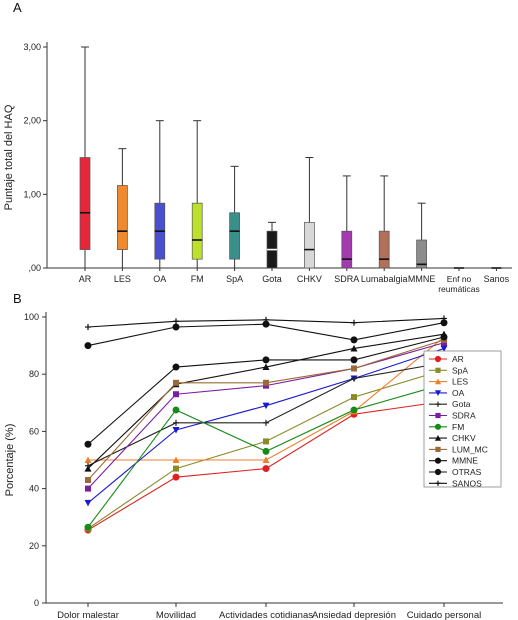 This screenshot has width=518, height=620. Describe the element at coordinates (458, 359) in the screenshot. I see `legend-label: AR` at that location.